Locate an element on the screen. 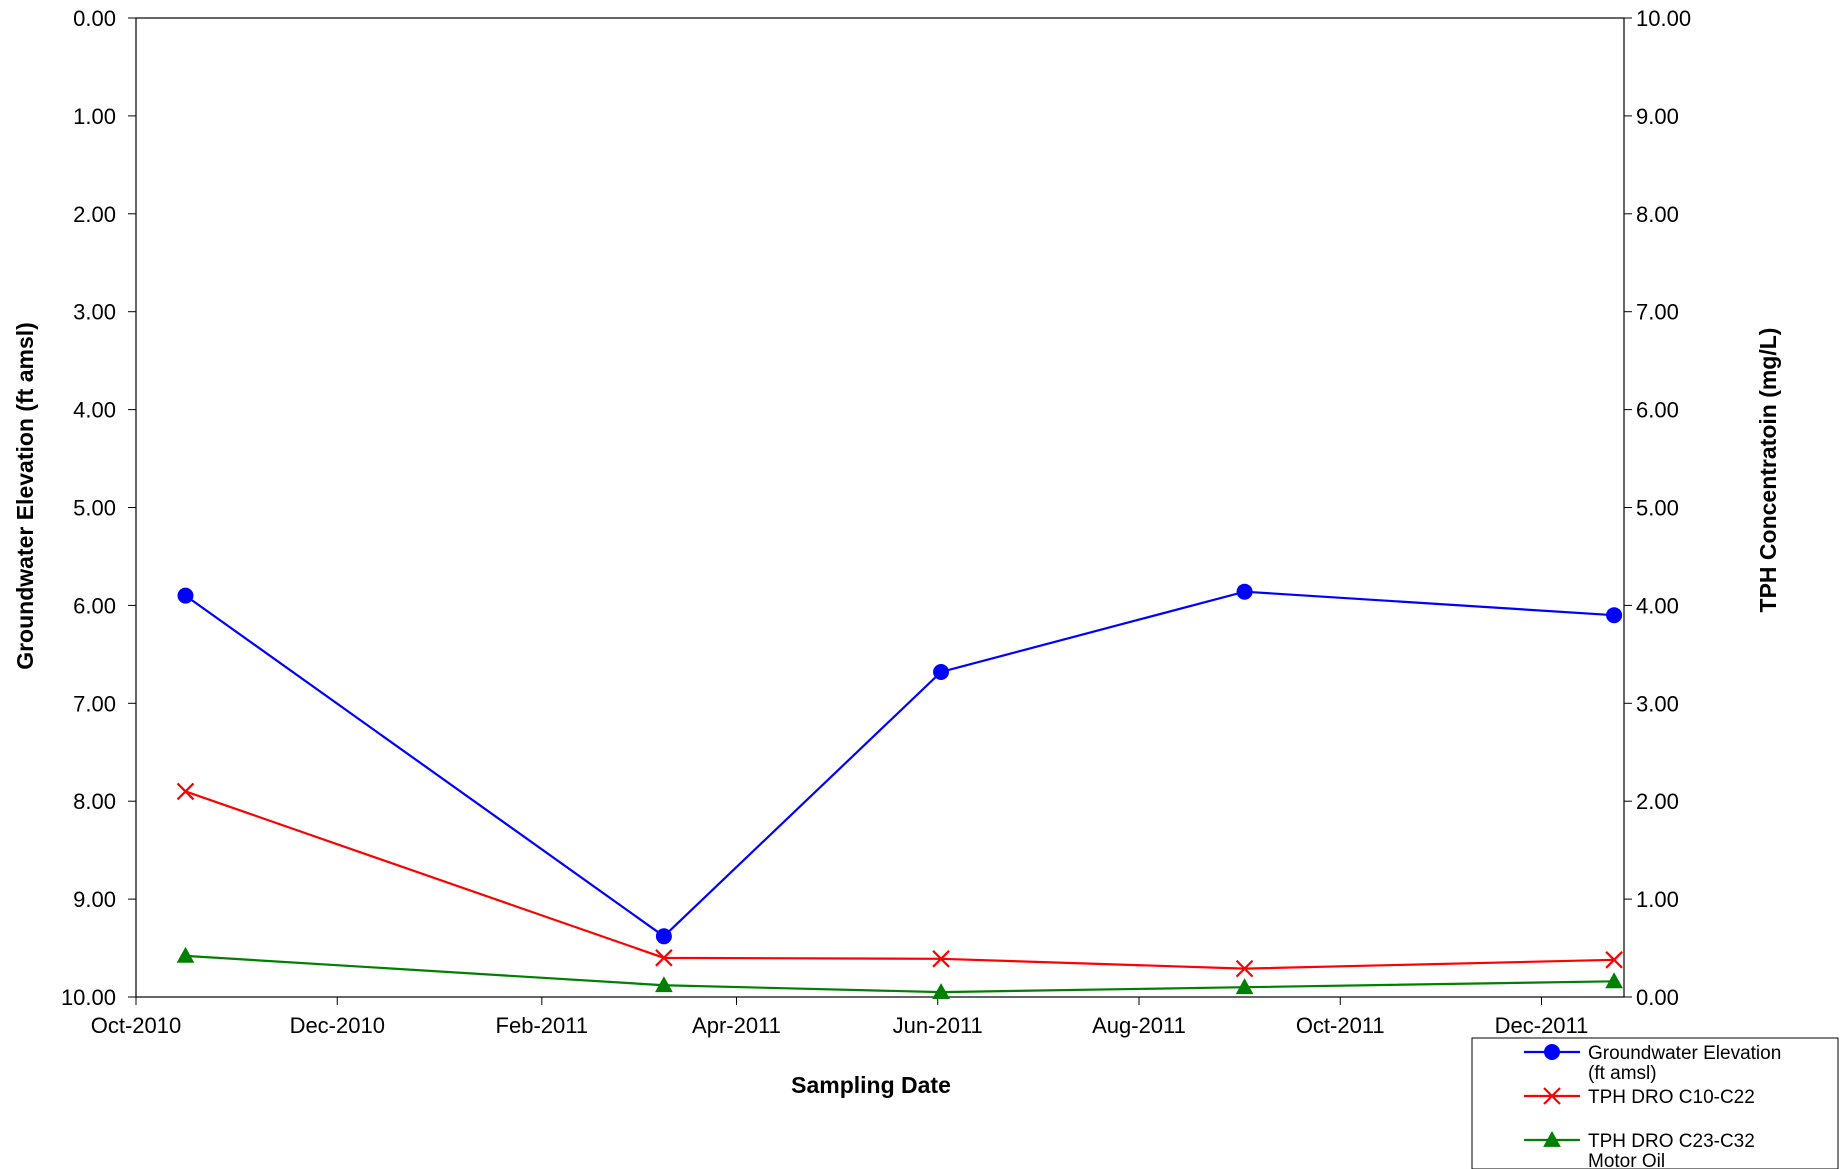 The height and width of the screenshot is (1169, 1844). y-right-tick-label: 1.00 is located at coordinates (1657, 899).